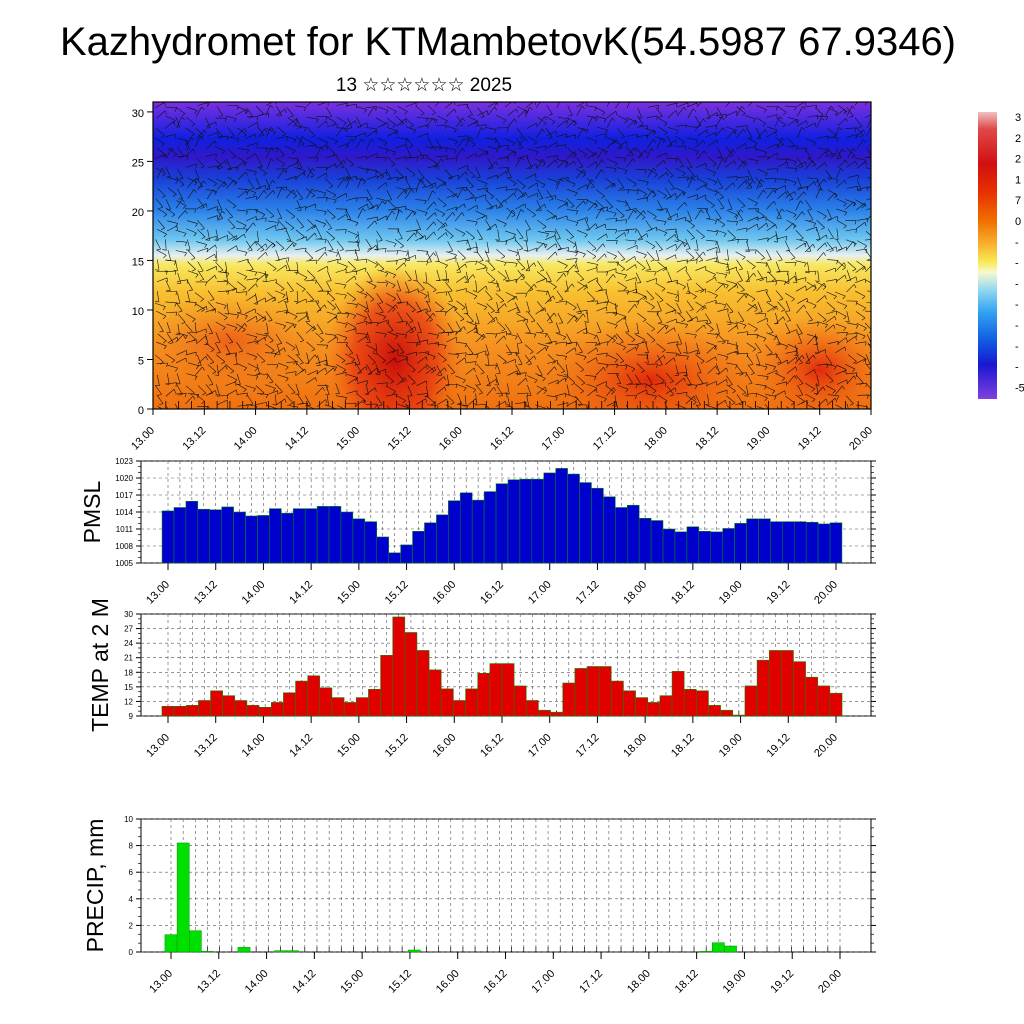 The image size is (1024, 1024). I want to click on y-tick-label: 1008, so click(124, 546).